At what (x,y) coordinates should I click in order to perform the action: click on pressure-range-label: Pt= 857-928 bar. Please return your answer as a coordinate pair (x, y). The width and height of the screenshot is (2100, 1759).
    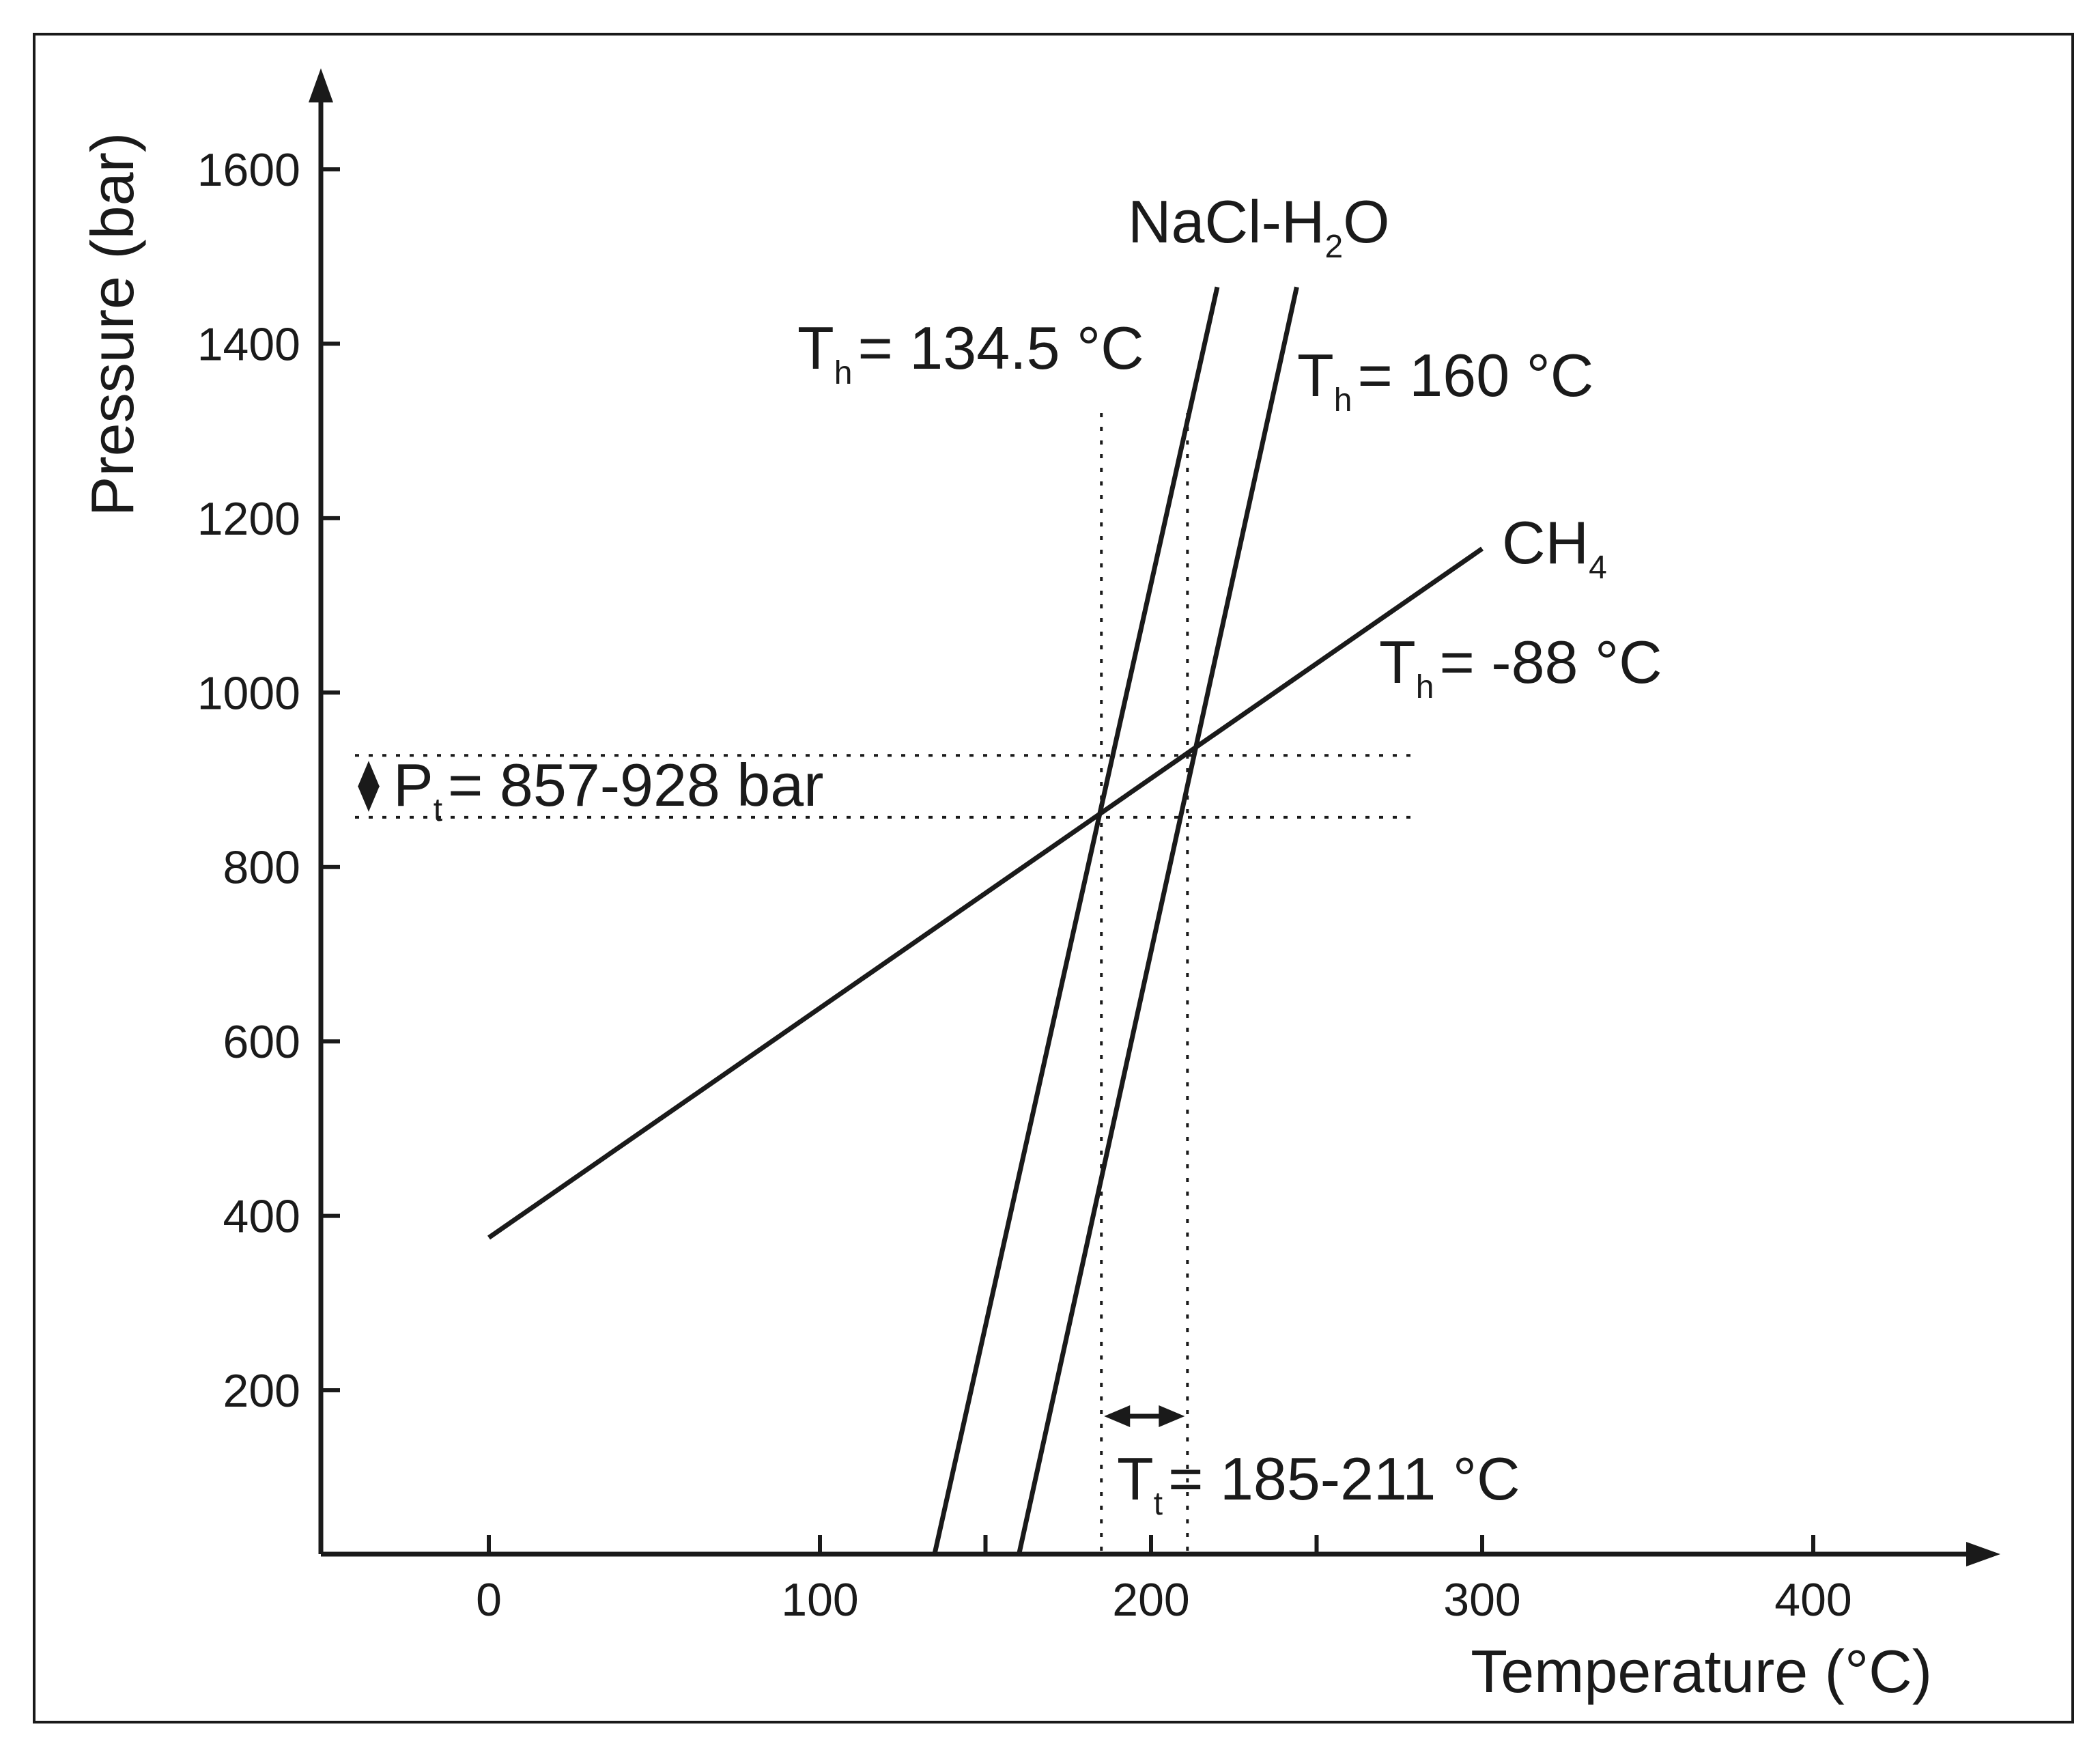
    Looking at the image, I should click on (608, 789).